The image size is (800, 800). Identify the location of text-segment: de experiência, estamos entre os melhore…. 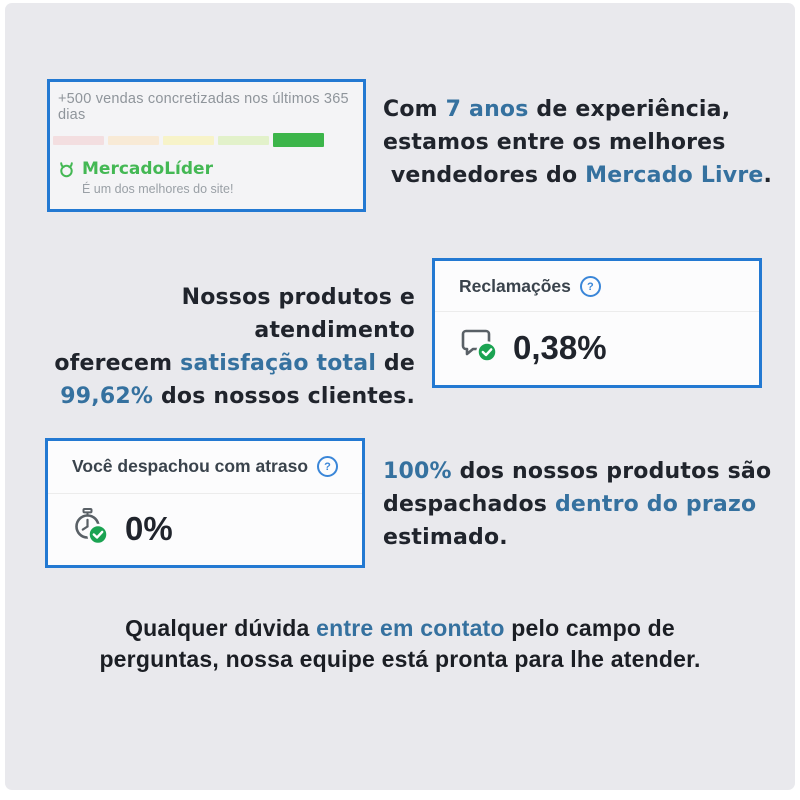
(557, 142).